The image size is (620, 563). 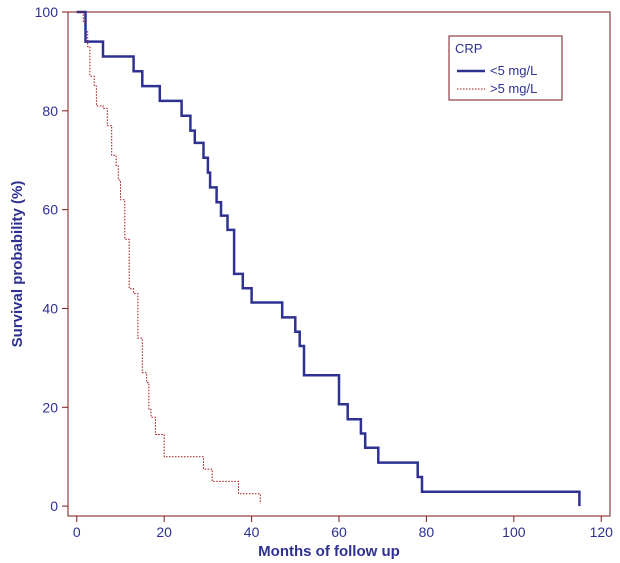 I want to click on x-tick-label: 60, so click(x=339, y=532).